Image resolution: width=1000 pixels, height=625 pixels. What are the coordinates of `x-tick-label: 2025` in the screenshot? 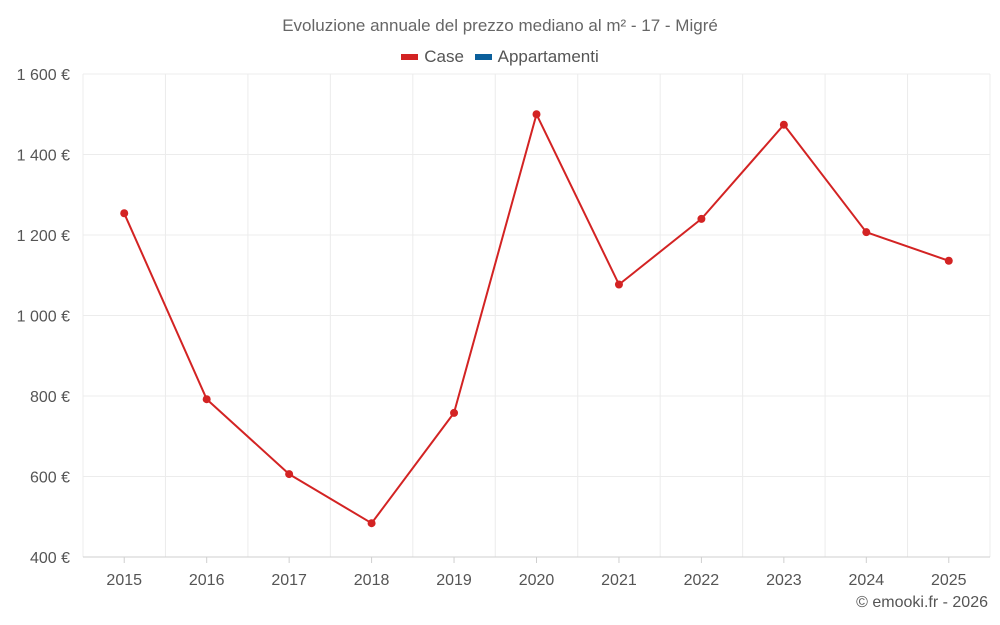 It's located at (949, 580).